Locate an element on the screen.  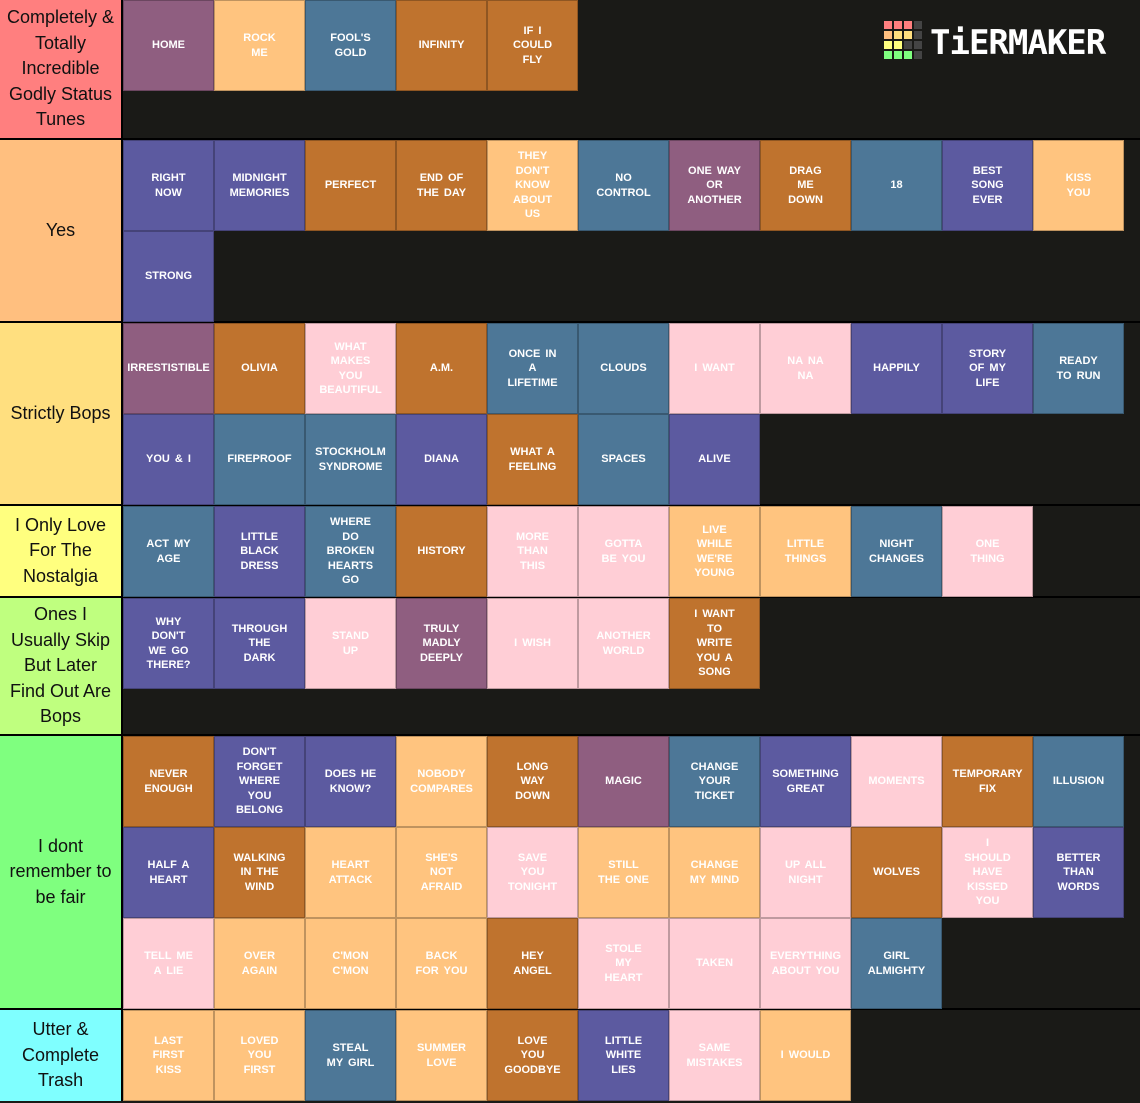
song-tile: EVERYTHING ABOUT YOU is located at coordinates (805, 963).